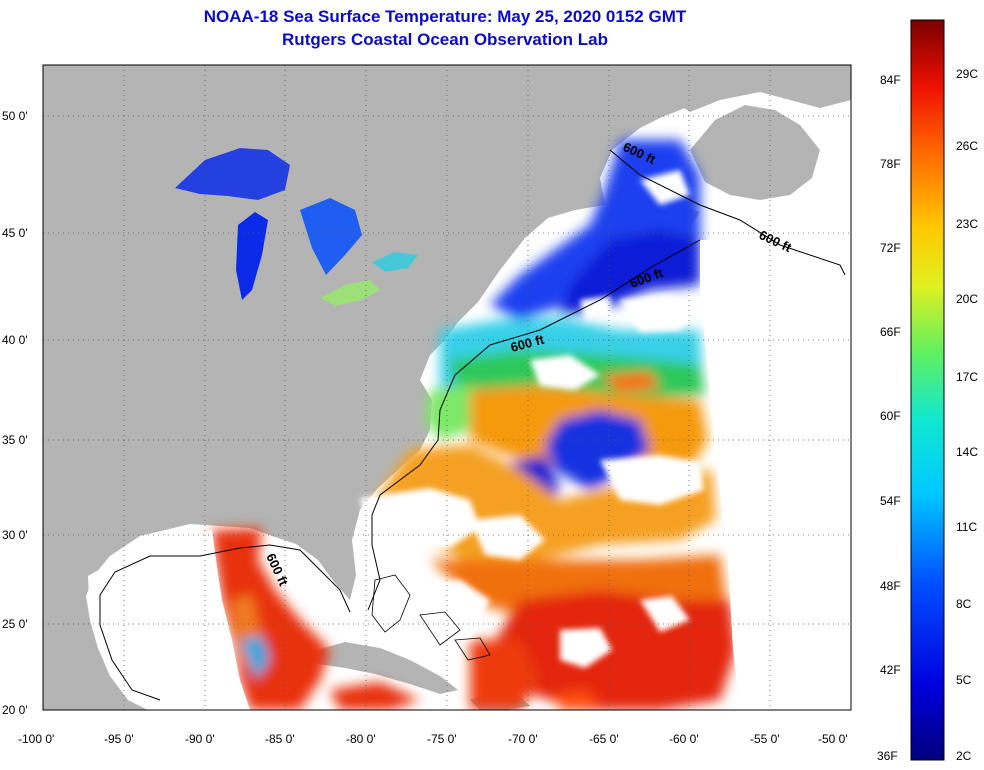 The image size is (984, 770). I want to click on land-cuba, so click(384, 668).